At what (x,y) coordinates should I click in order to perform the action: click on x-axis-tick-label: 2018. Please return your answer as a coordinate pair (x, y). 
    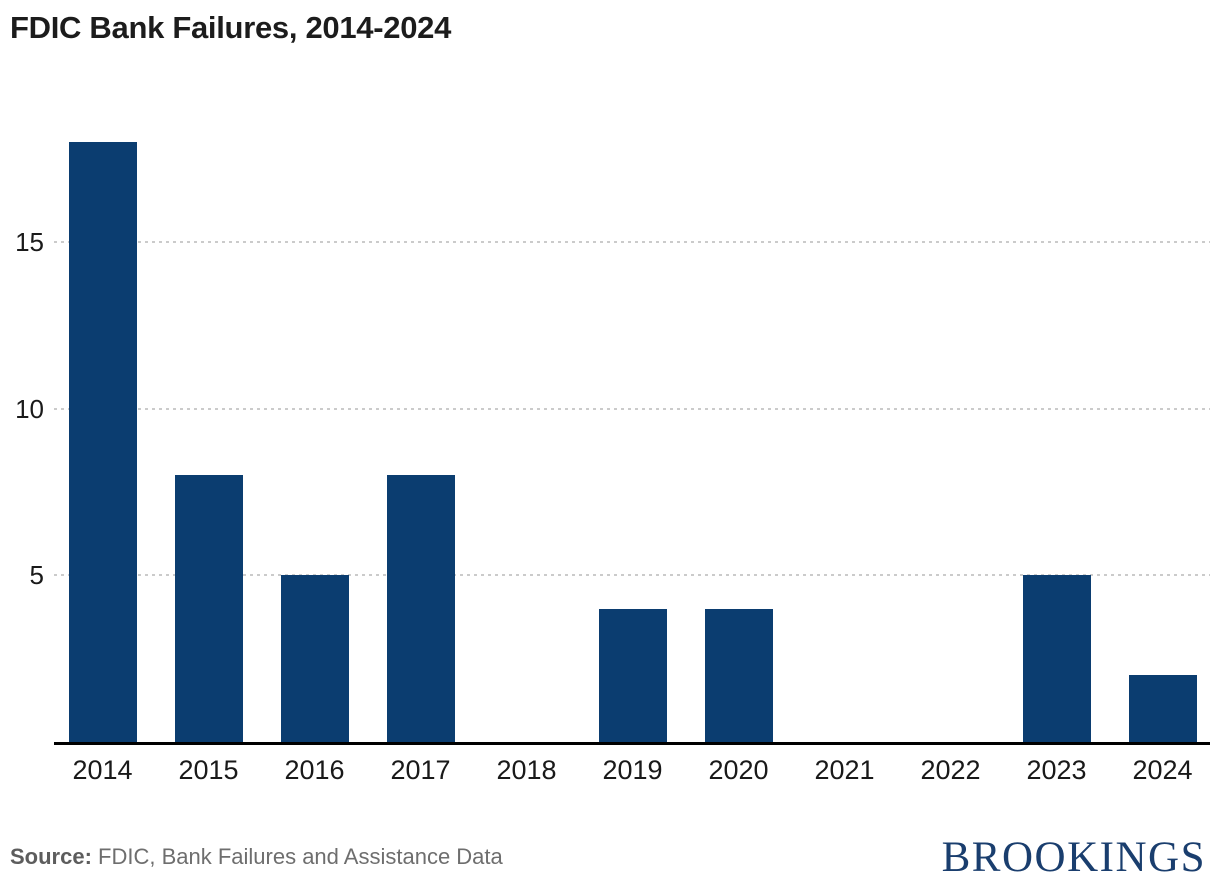
    Looking at the image, I should click on (526, 770).